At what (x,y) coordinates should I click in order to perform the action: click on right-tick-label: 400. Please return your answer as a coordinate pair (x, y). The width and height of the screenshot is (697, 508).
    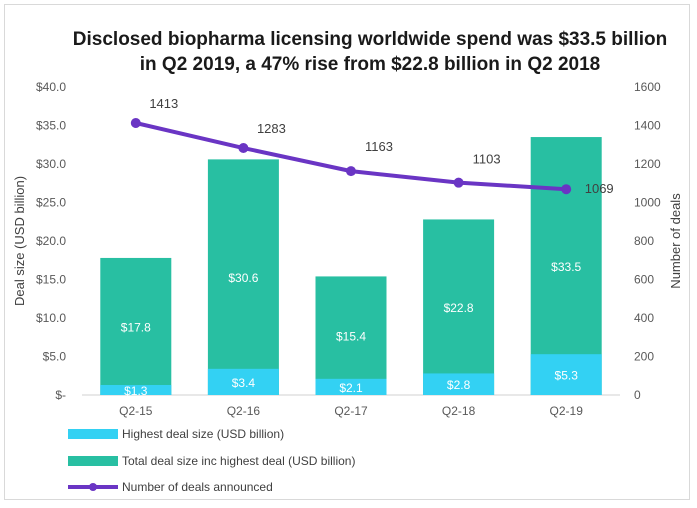
    Looking at the image, I should click on (644, 318).